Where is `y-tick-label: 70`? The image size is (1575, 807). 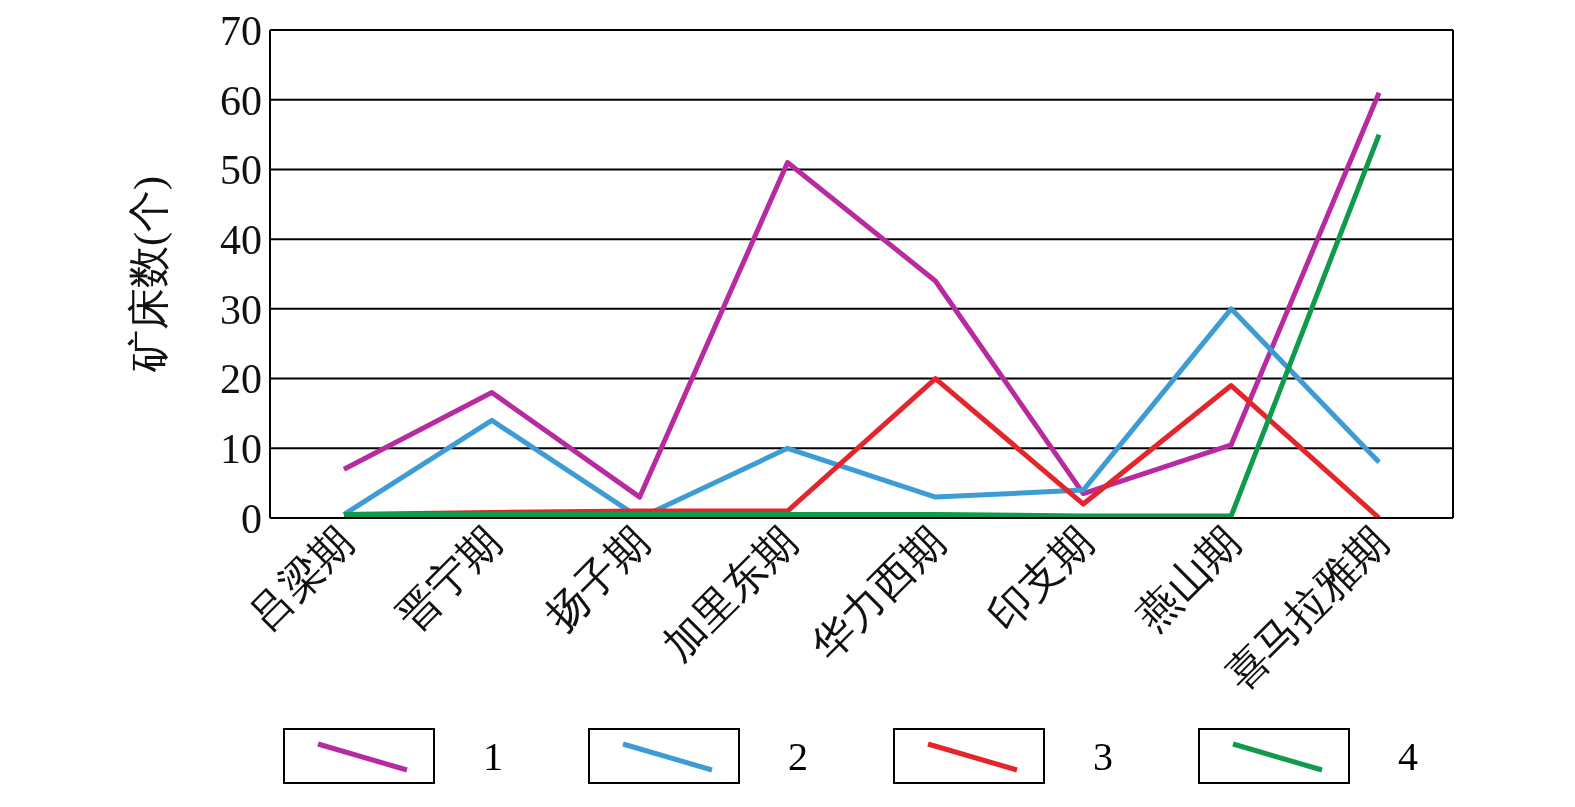 y-tick-label: 70 is located at coordinates (241, 30).